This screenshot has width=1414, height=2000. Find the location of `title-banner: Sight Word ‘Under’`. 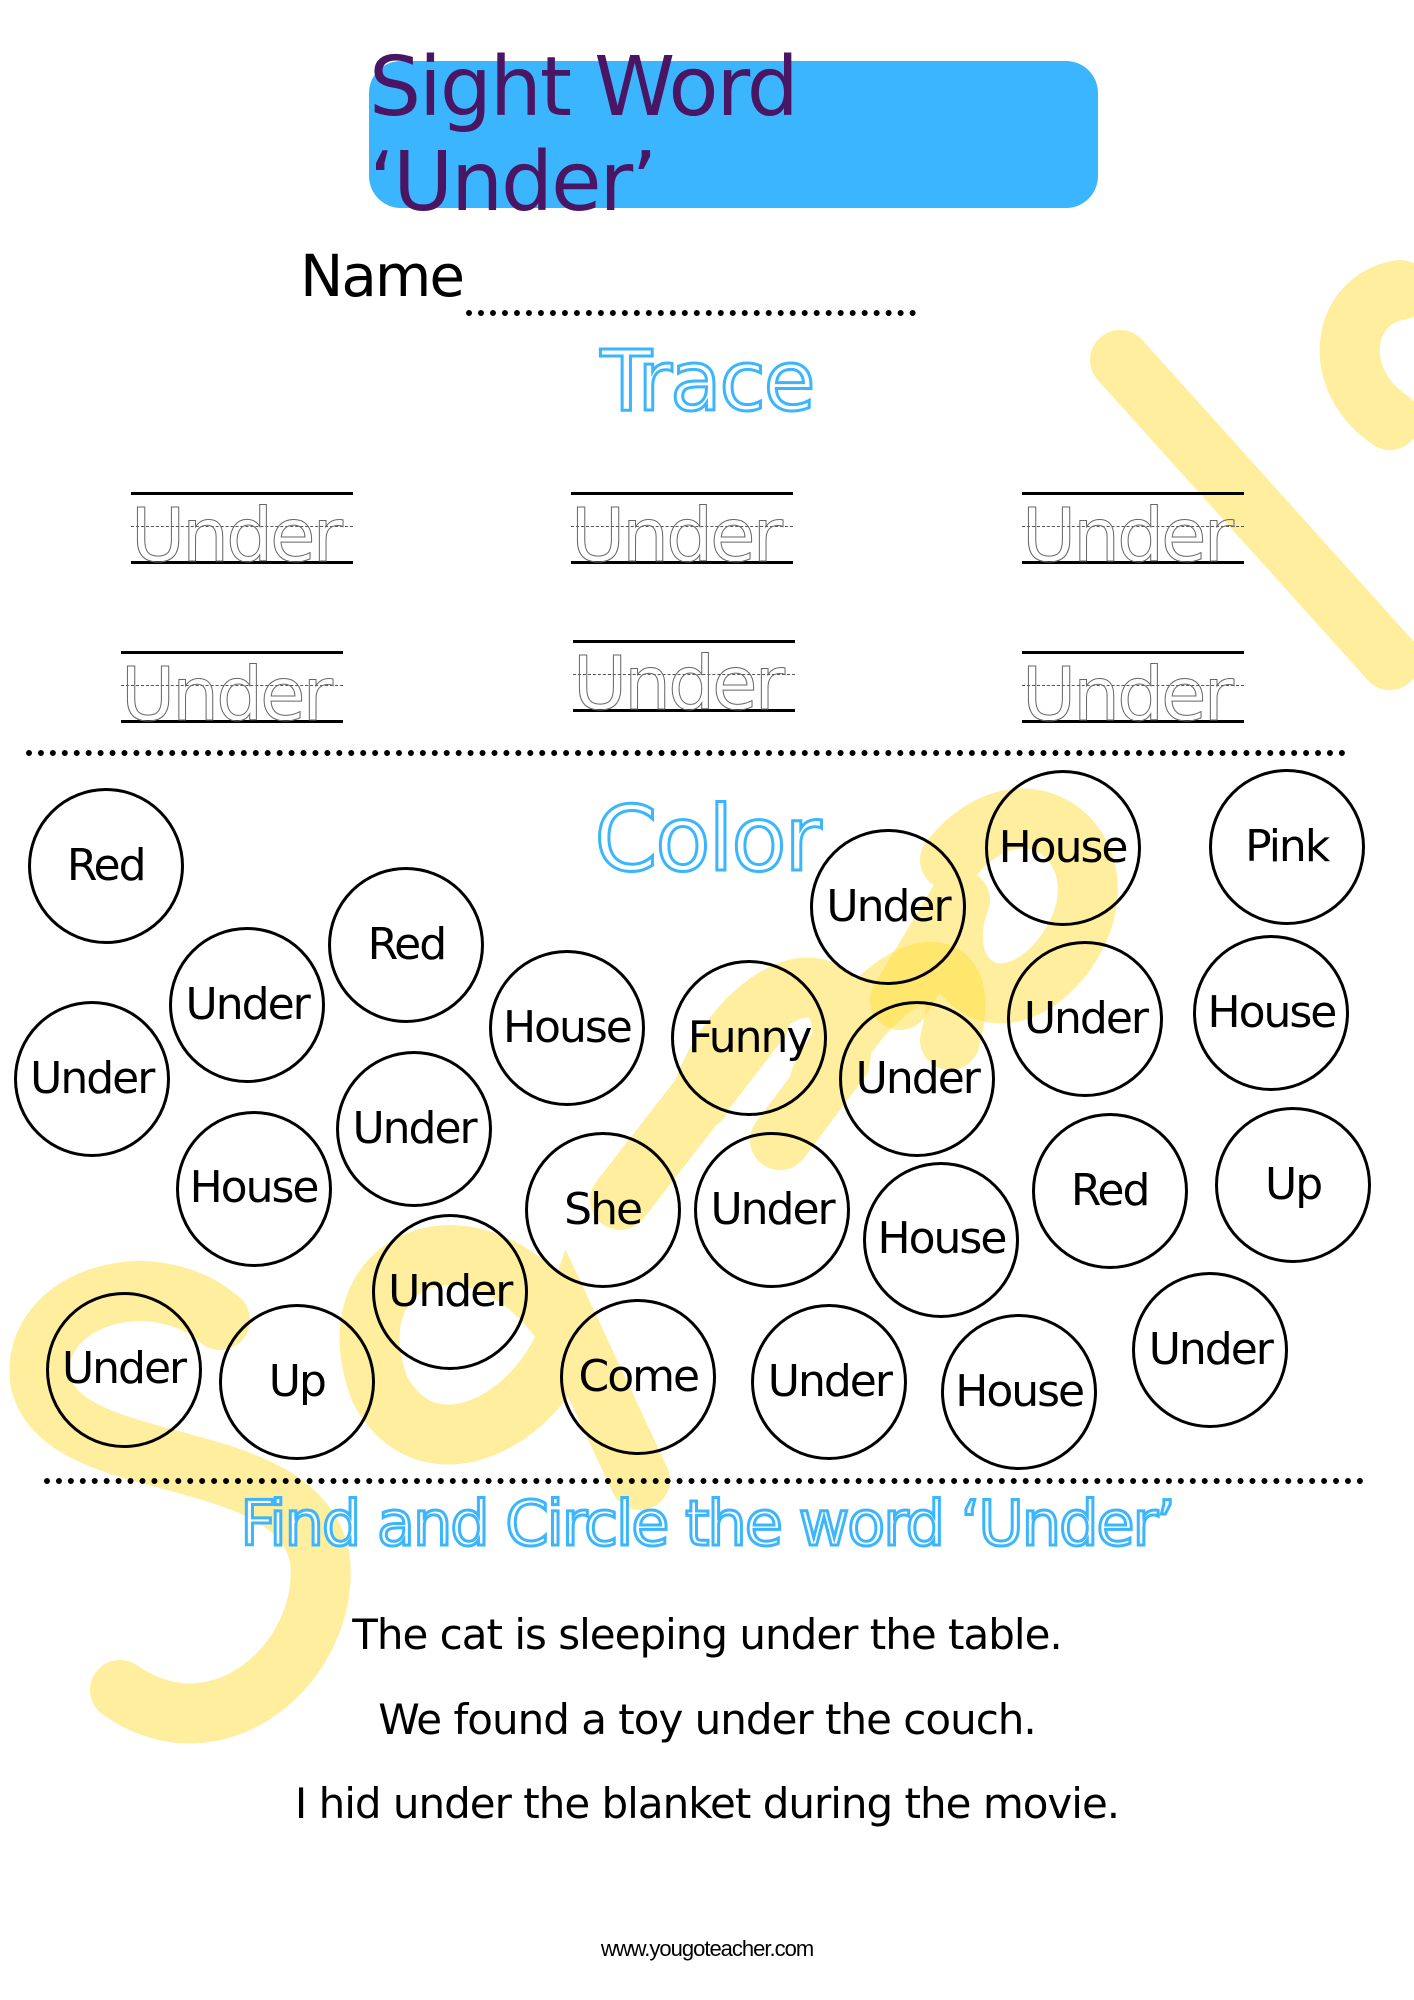

title-banner: Sight Word ‘Under’ is located at coordinates (733, 135).